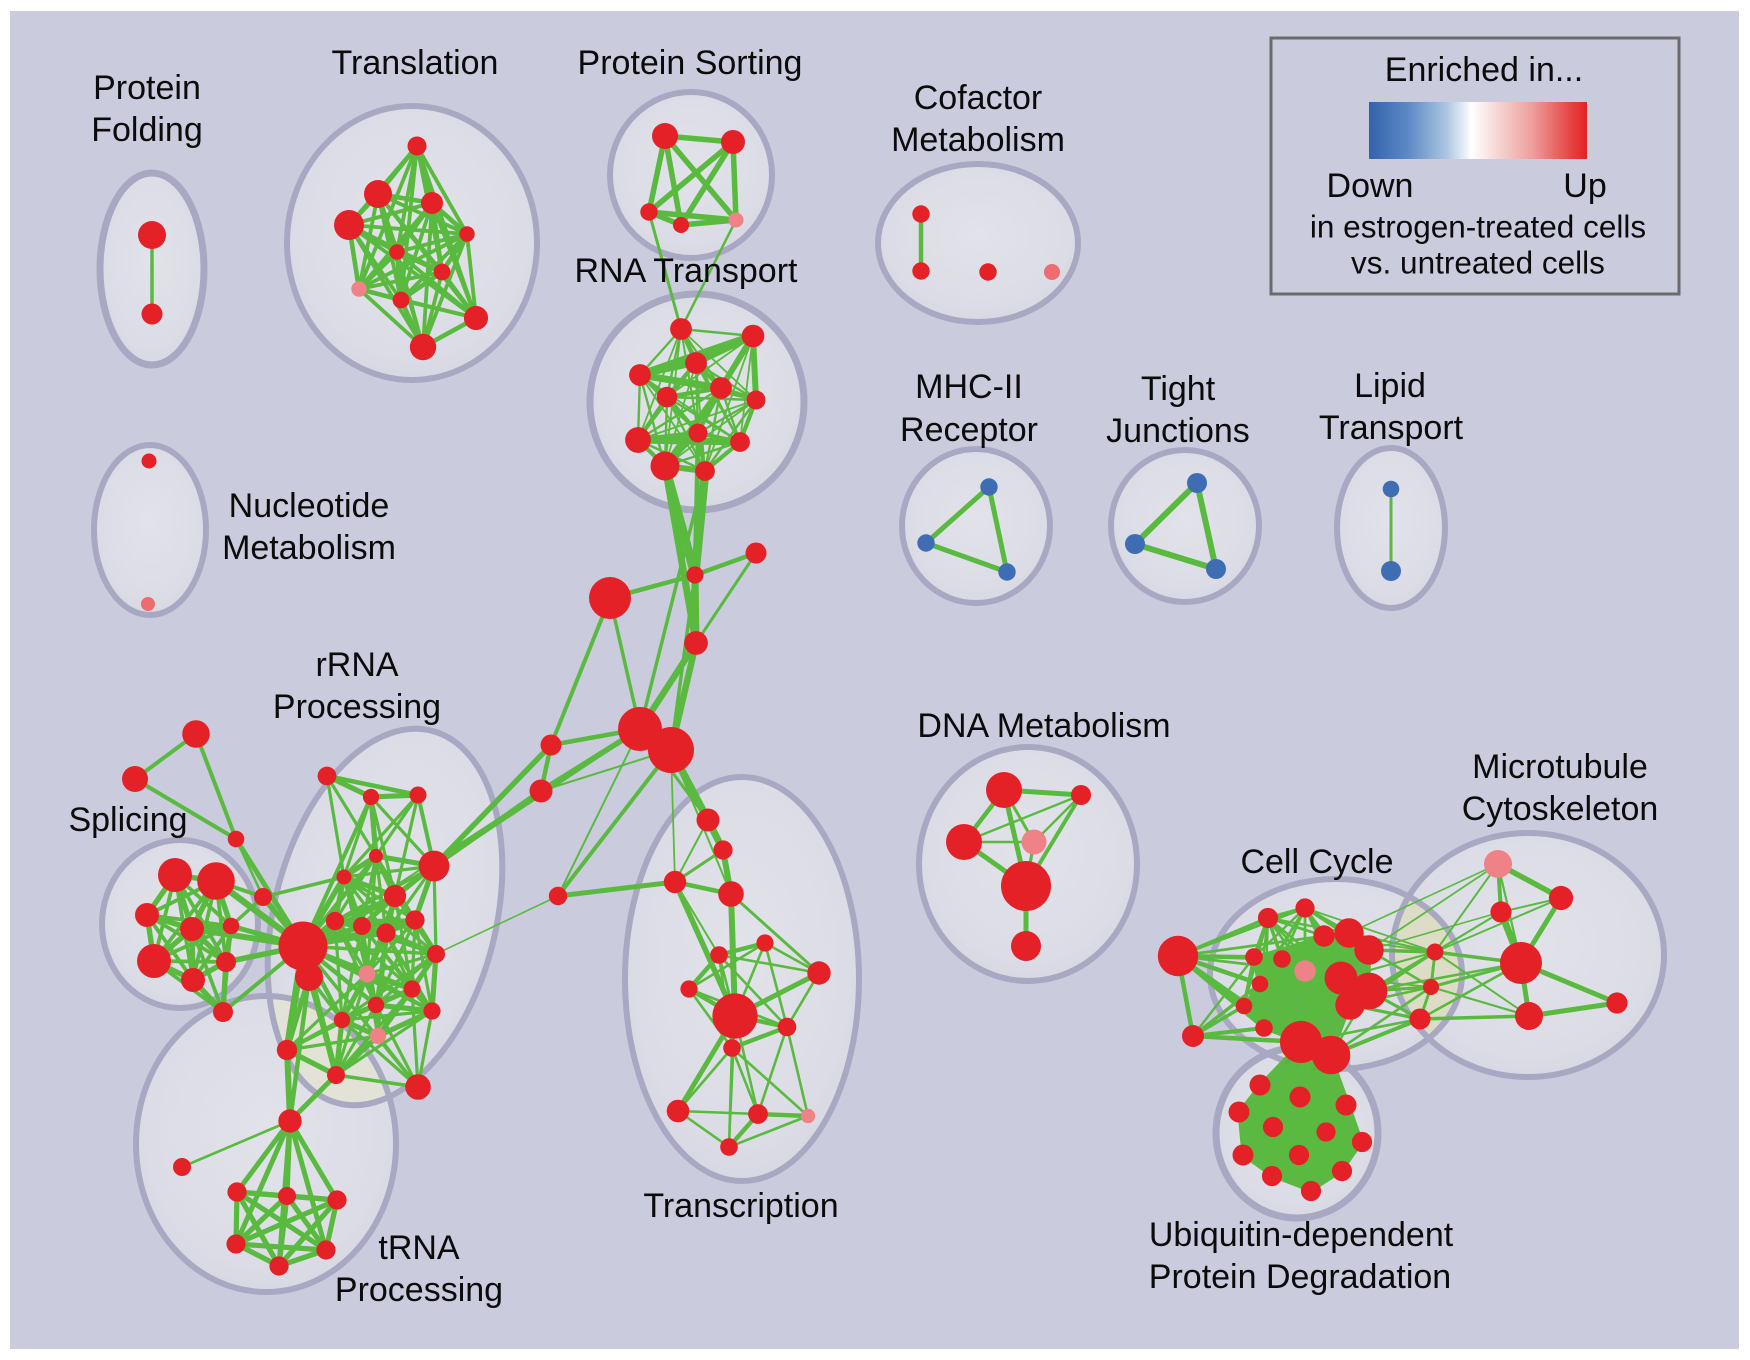 Image resolution: width=1750 pixels, height=1360 pixels. What do you see at coordinates (690, 63) in the screenshot?
I see `svg-text: Protein Sorting` at bounding box center [690, 63].